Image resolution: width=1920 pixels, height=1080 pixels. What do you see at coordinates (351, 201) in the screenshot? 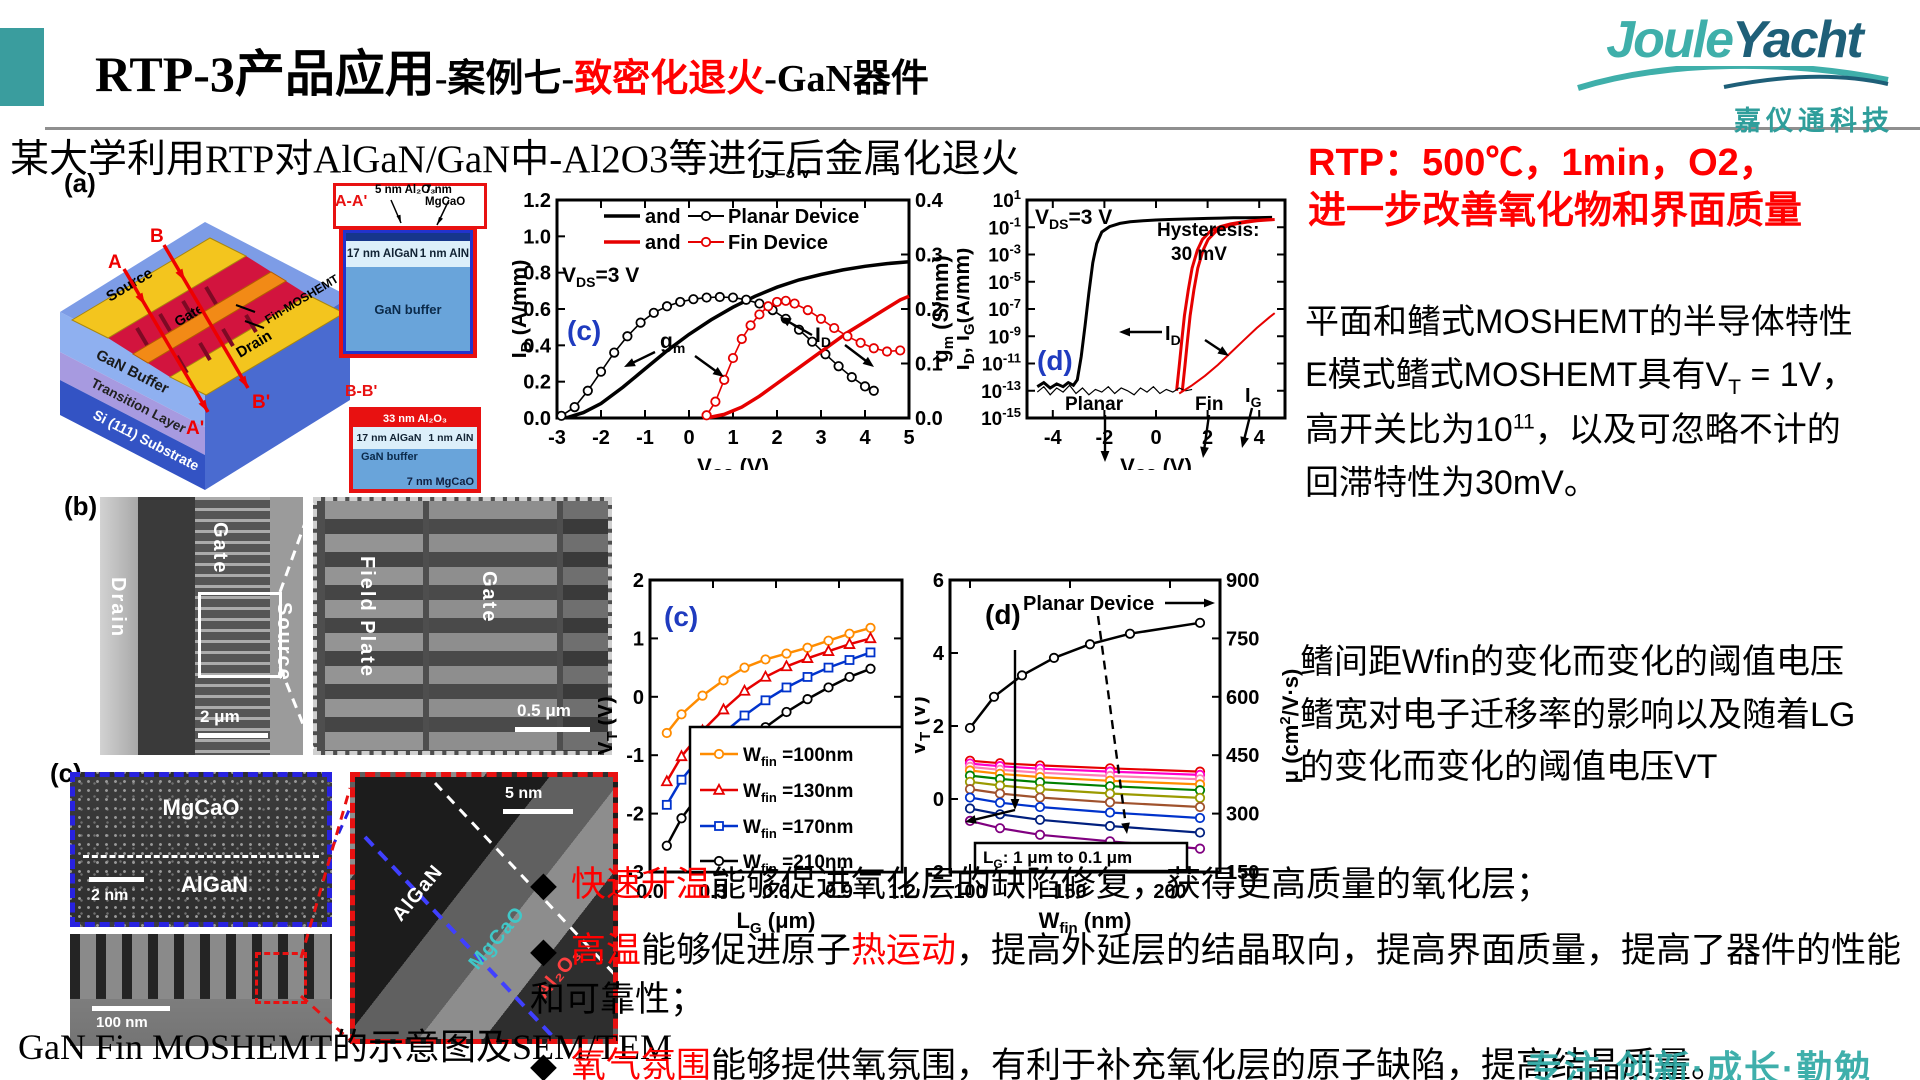
I see `aa-tag: A-A'` at bounding box center [351, 201].